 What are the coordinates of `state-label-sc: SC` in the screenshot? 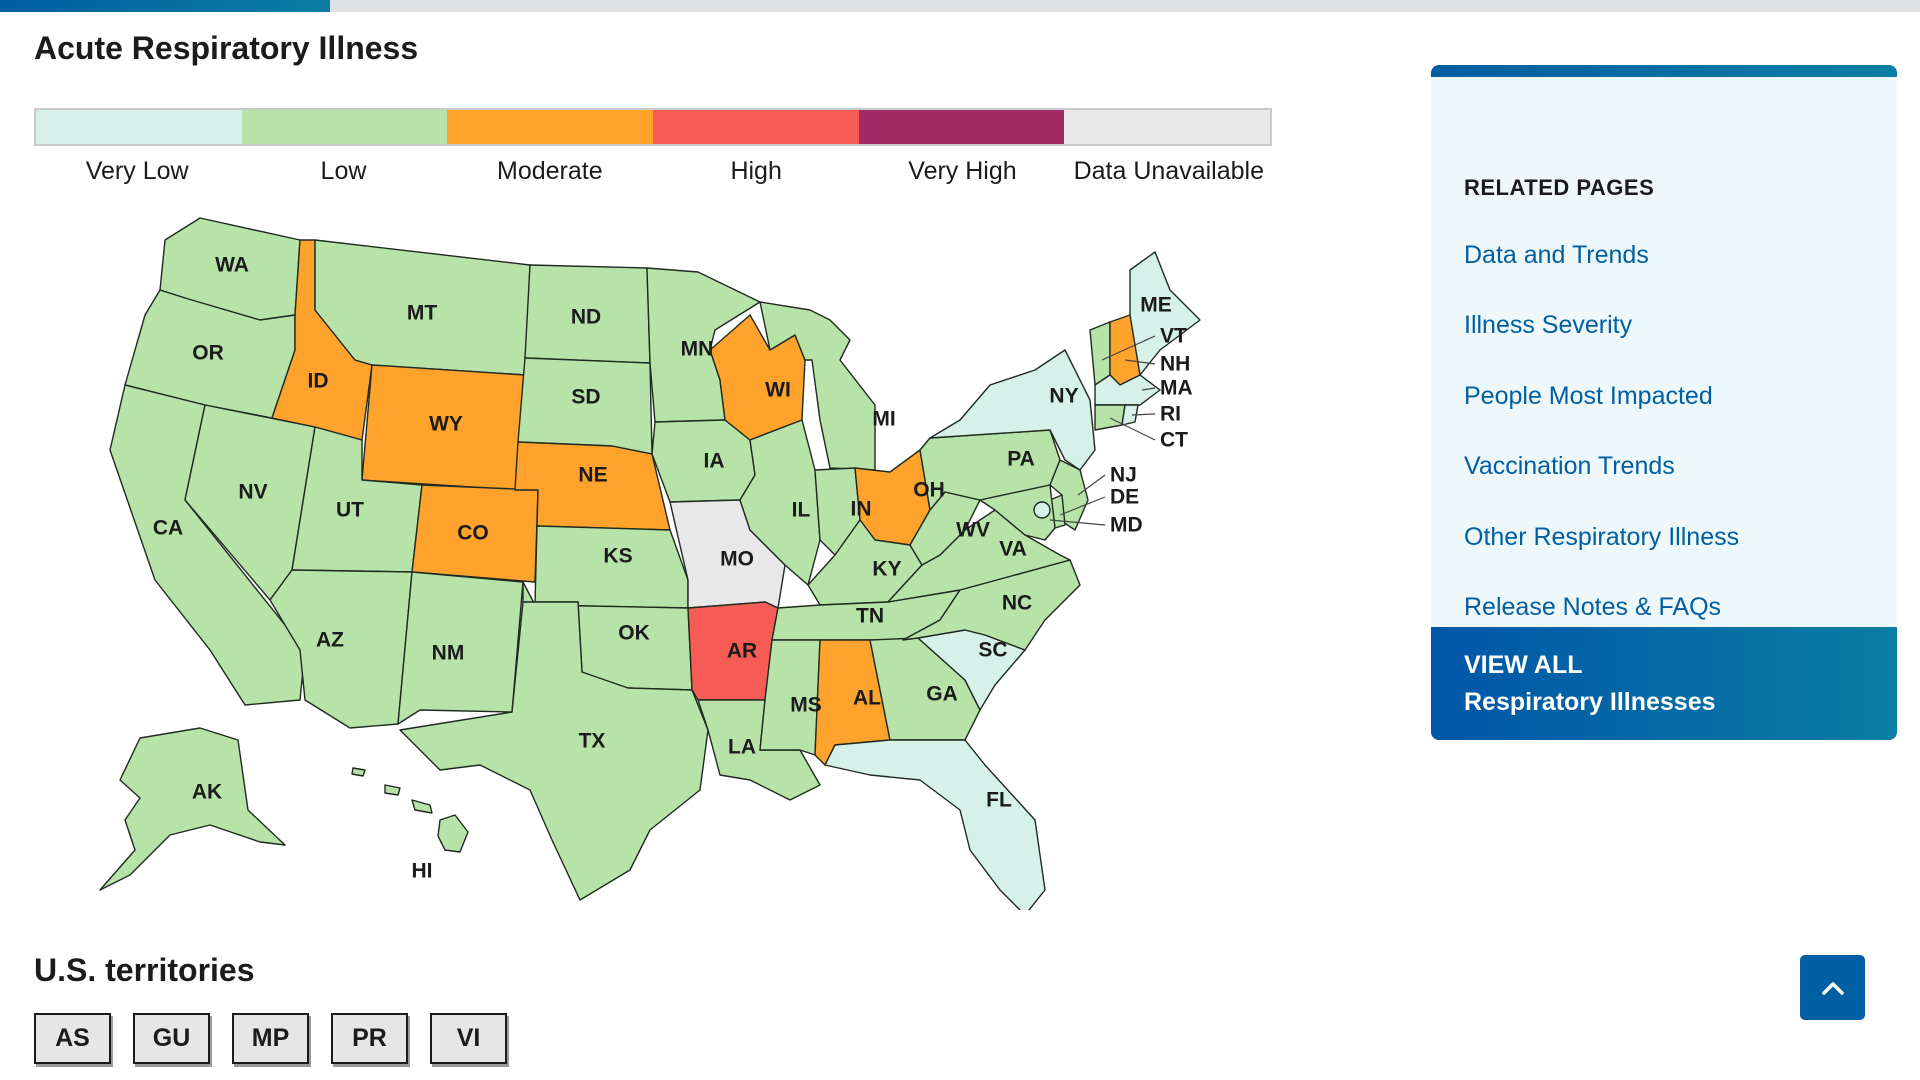 It's located at (992, 650).